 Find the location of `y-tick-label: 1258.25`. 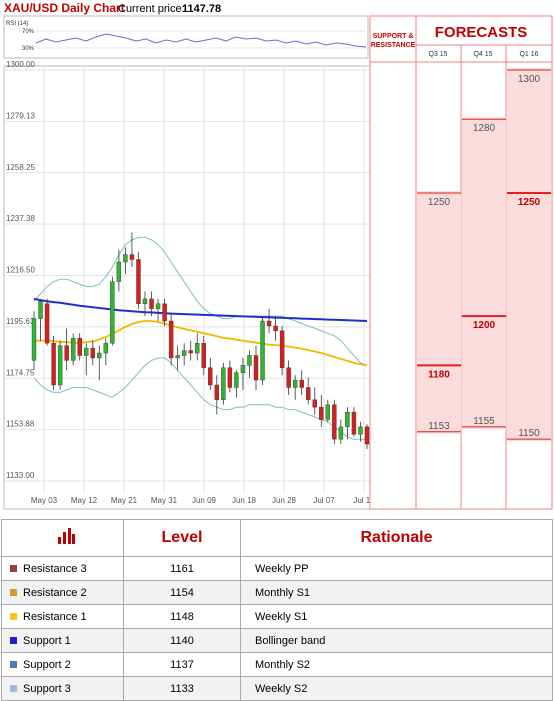

y-tick-label: 1258.25 is located at coordinates (20, 167).